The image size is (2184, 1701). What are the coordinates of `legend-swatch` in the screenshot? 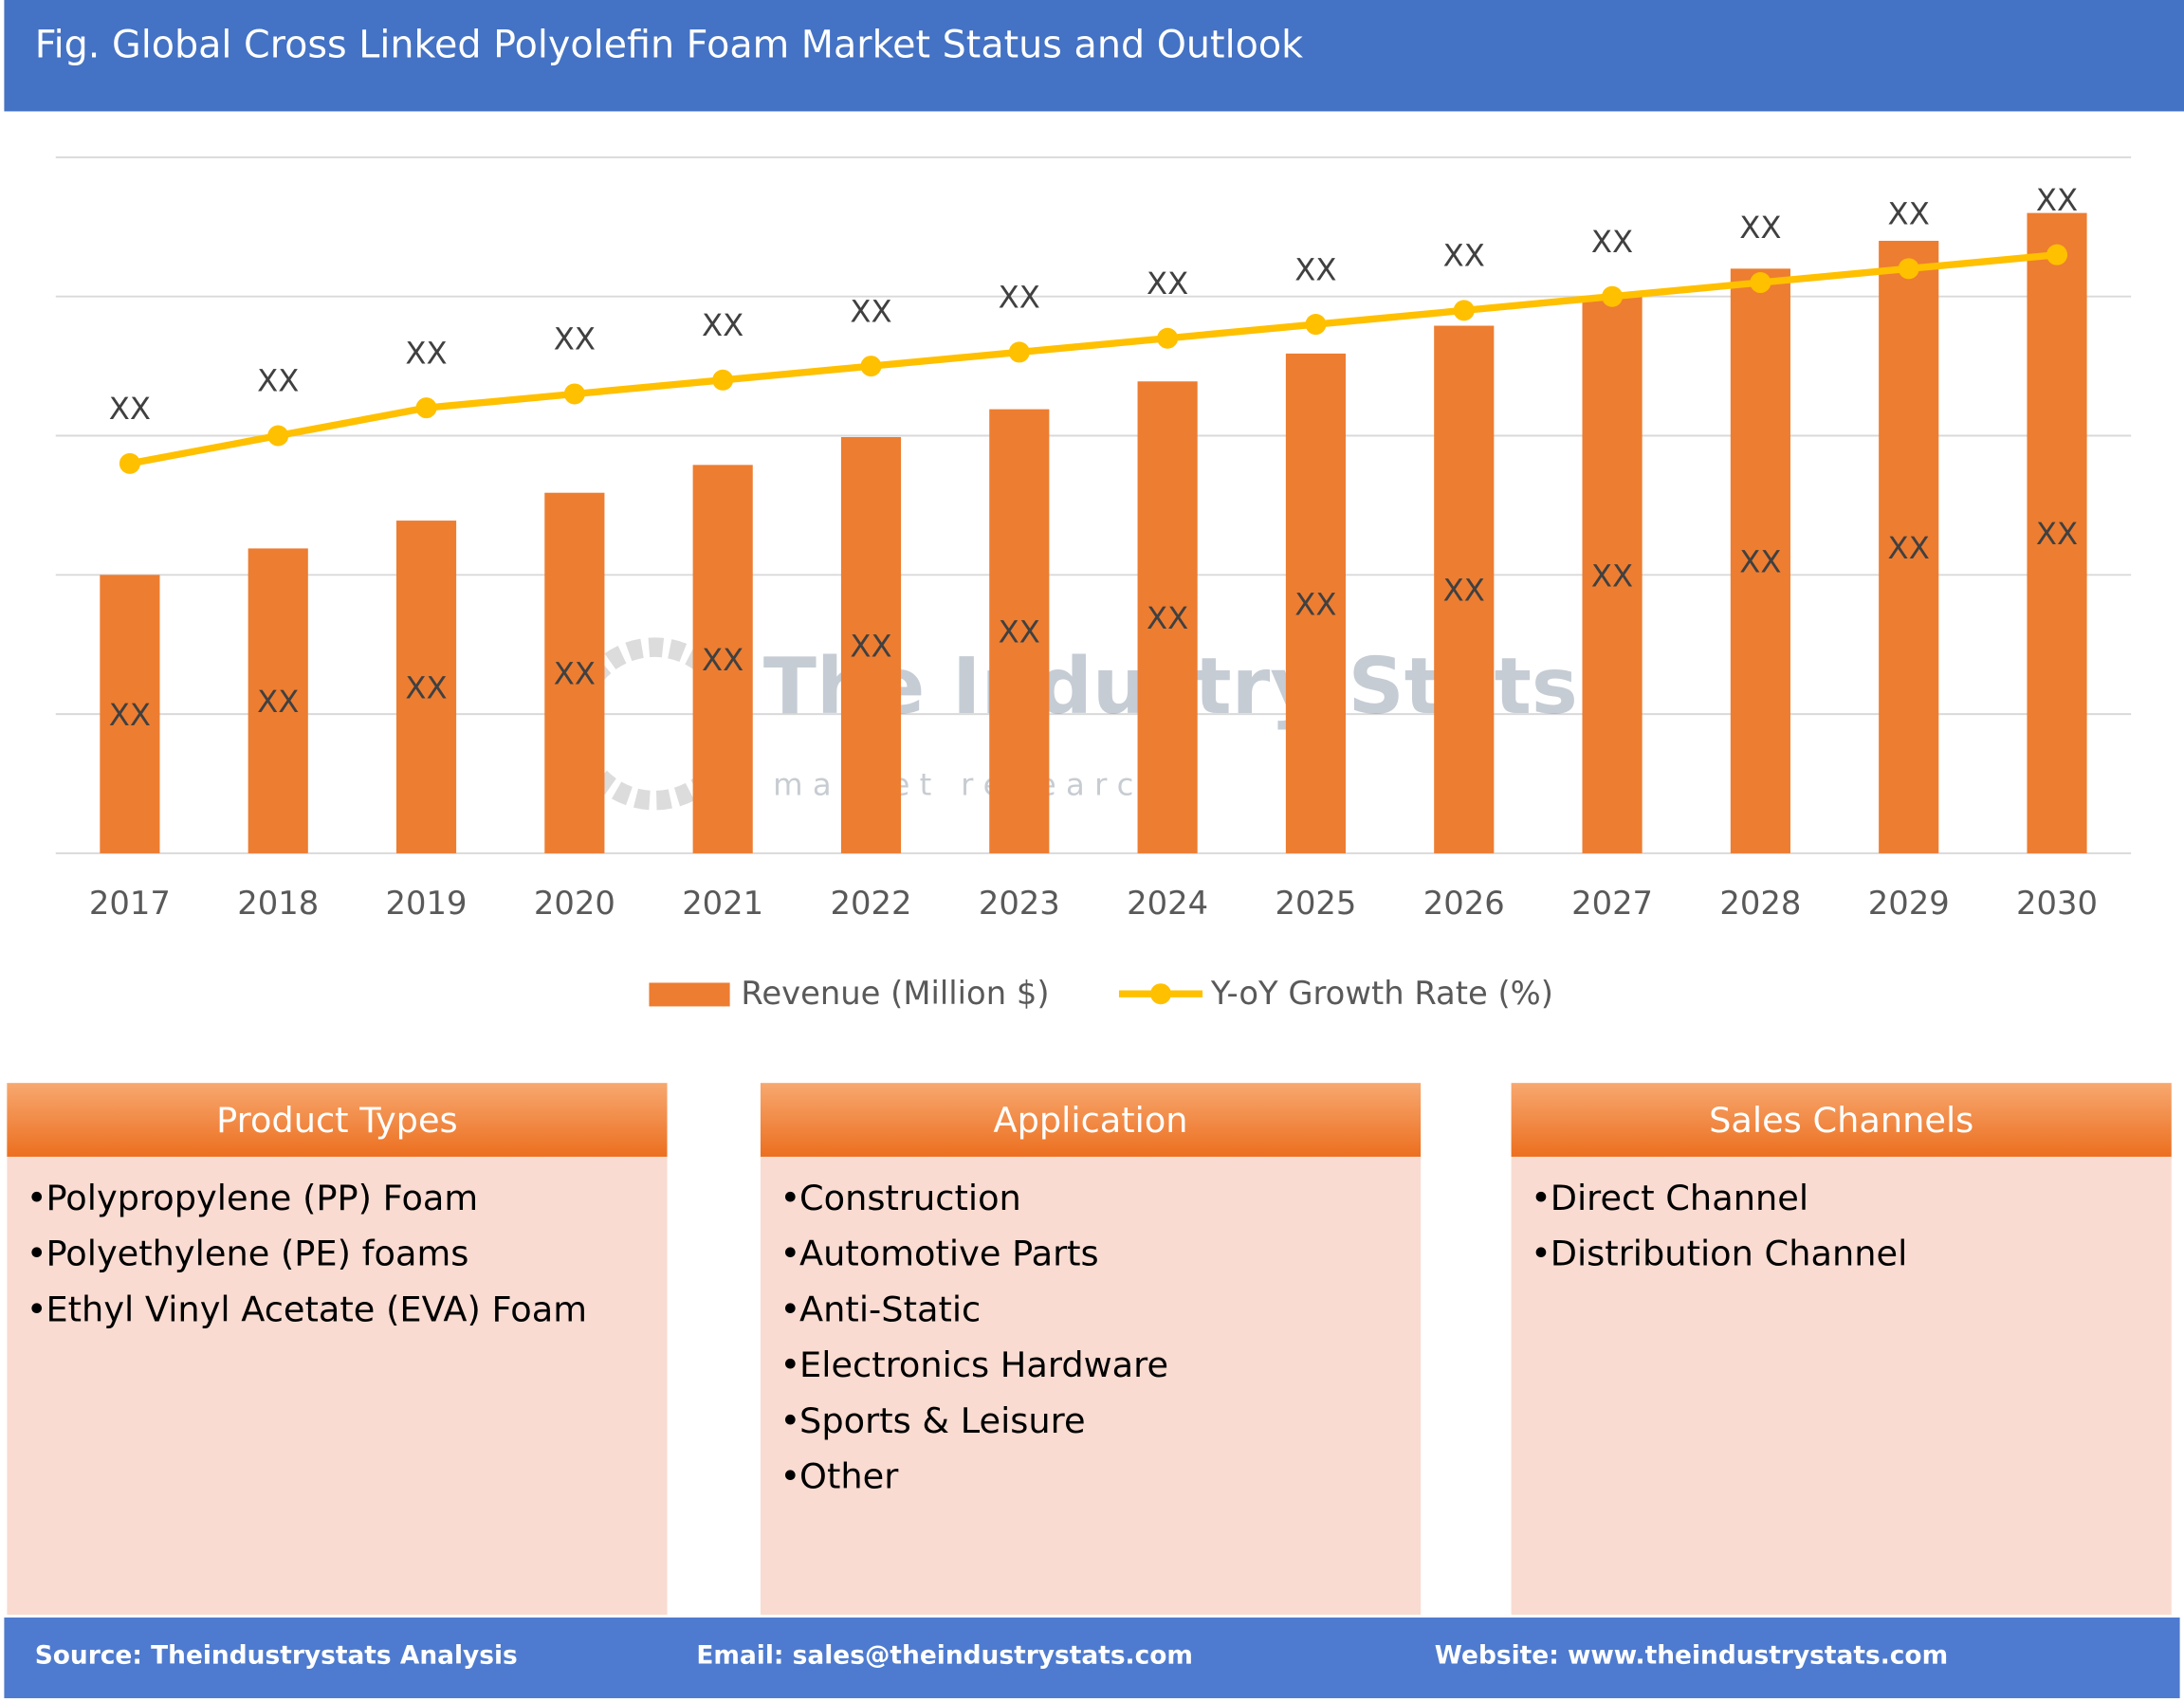 It's located at (689, 995).